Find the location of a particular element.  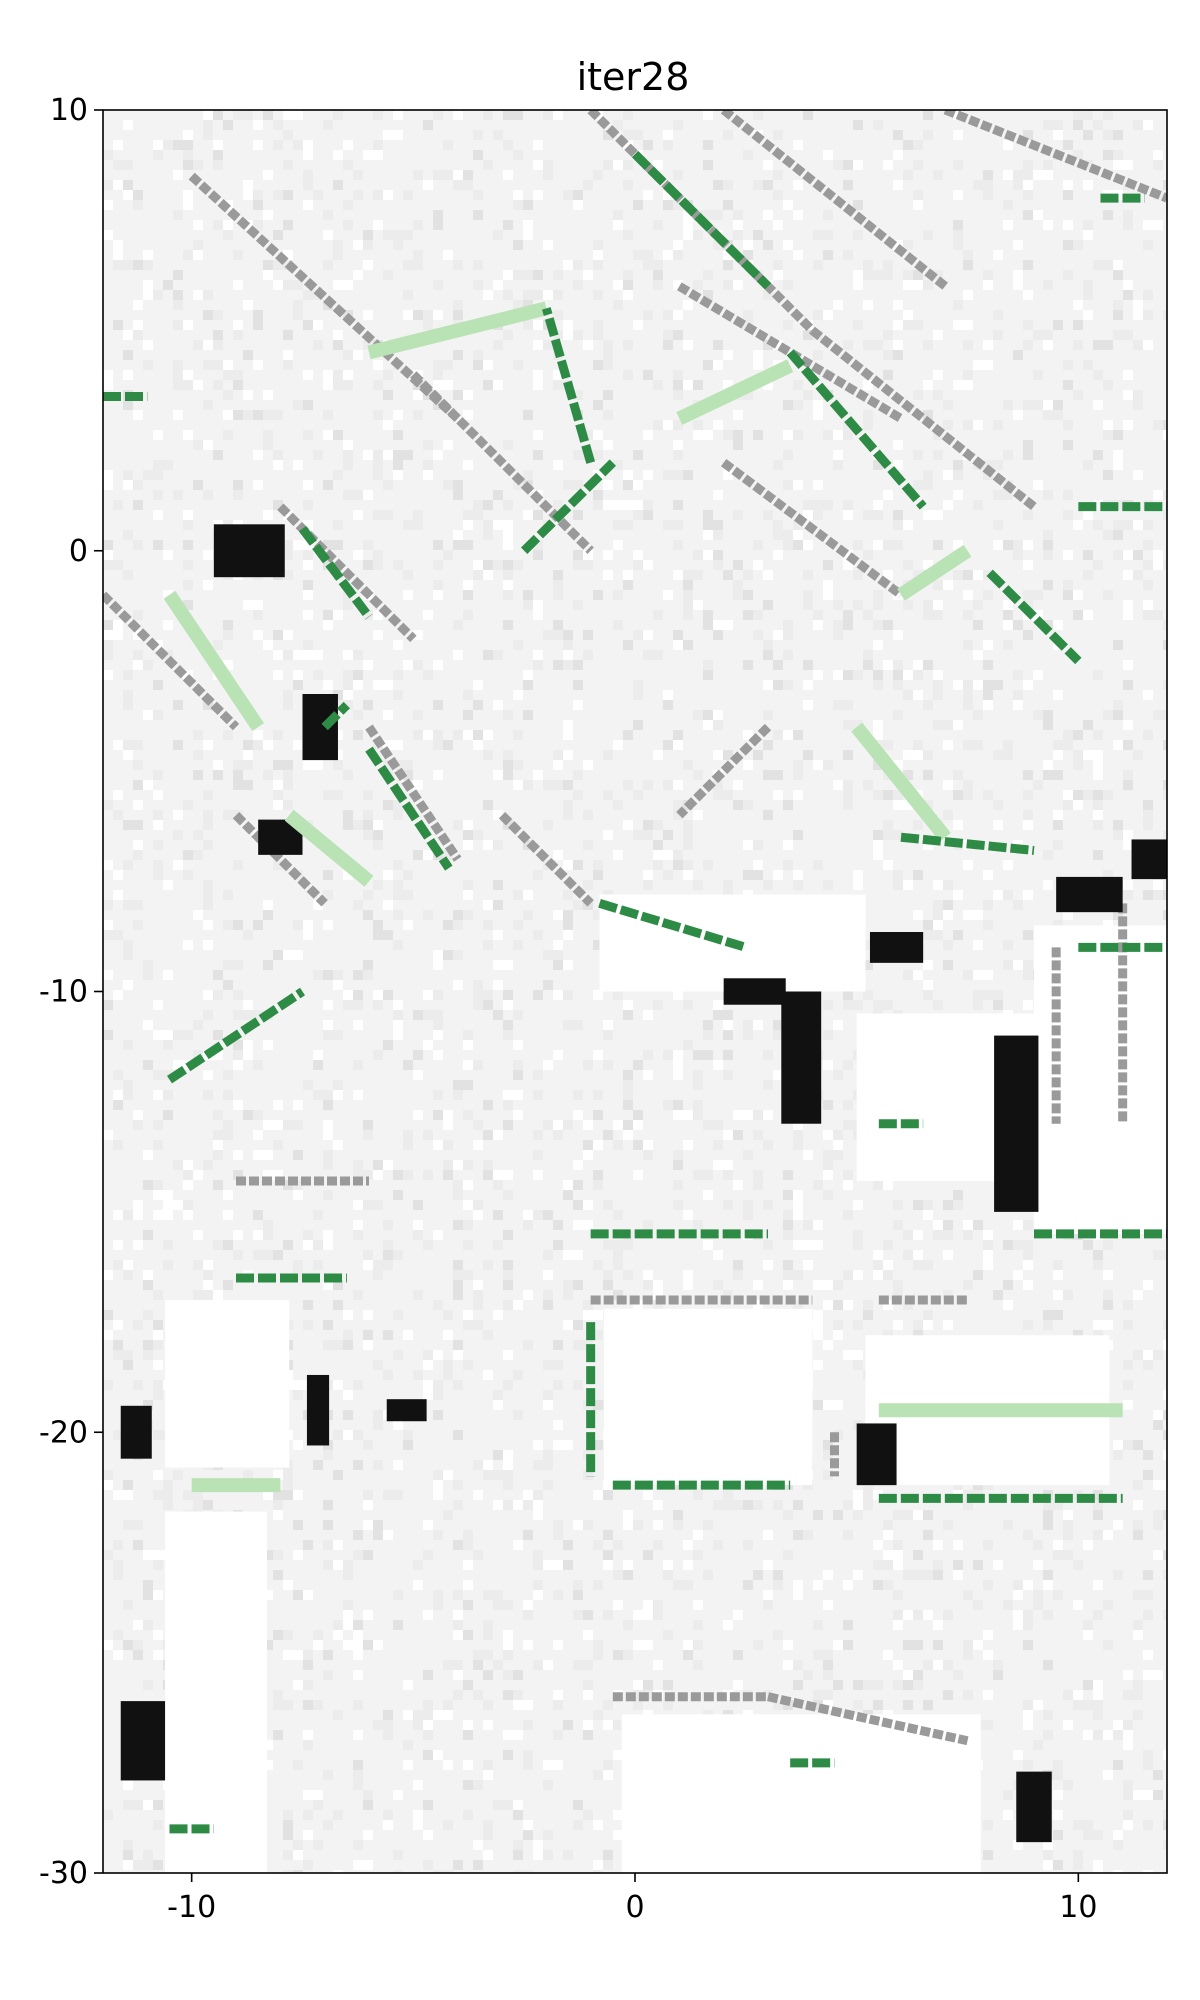

occupied-blob is located at coordinates (318, 1410).